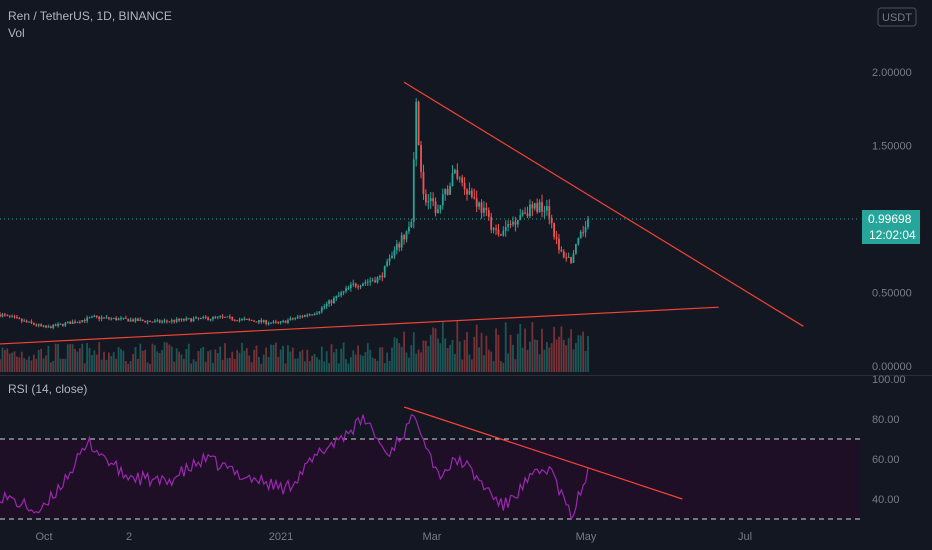 The image size is (932, 550). What do you see at coordinates (432, 537) in the screenshot?
I see `time-tick-label: Mar` at bounding box center [432, 537].